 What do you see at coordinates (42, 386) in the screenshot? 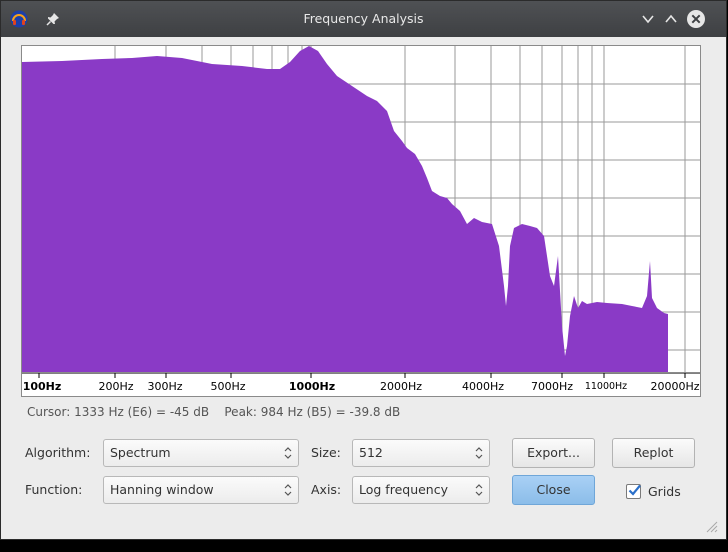
I see `freq-label-100hz: 100Hz` at bounding box center [42, 386].